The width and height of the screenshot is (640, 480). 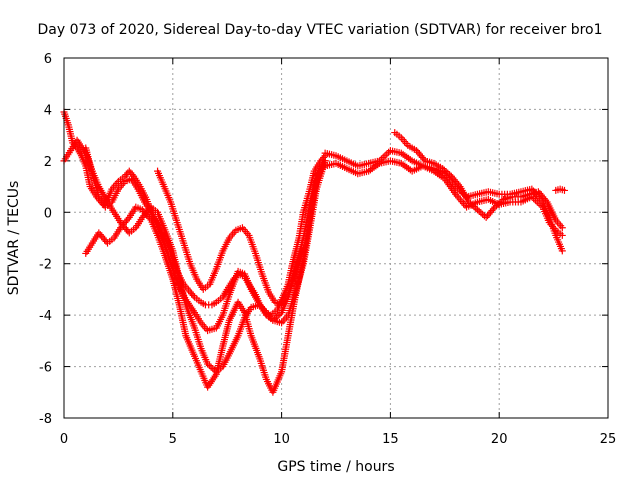 I want to click on x-tick-label: 5, so click(x=173, y=439).